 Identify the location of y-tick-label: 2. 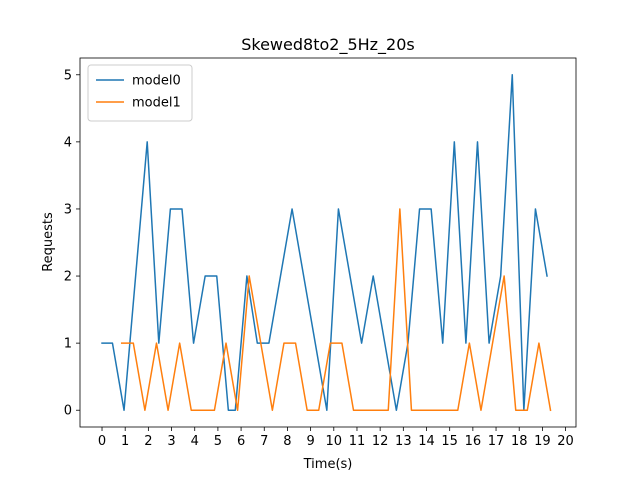
(68, 277).